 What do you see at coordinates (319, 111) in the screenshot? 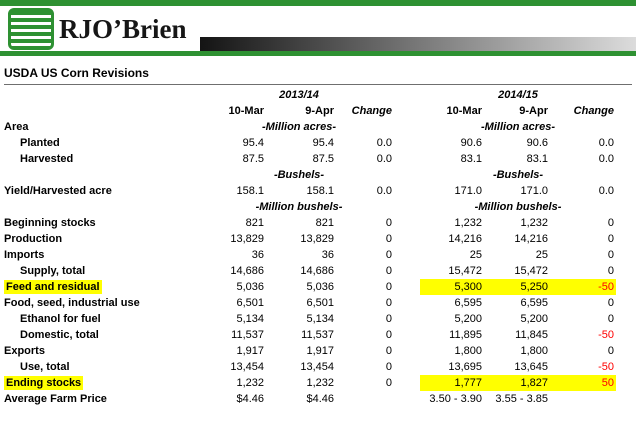
I see `col-header-9apr: 9-Apr` at bounding box center [319, 111].